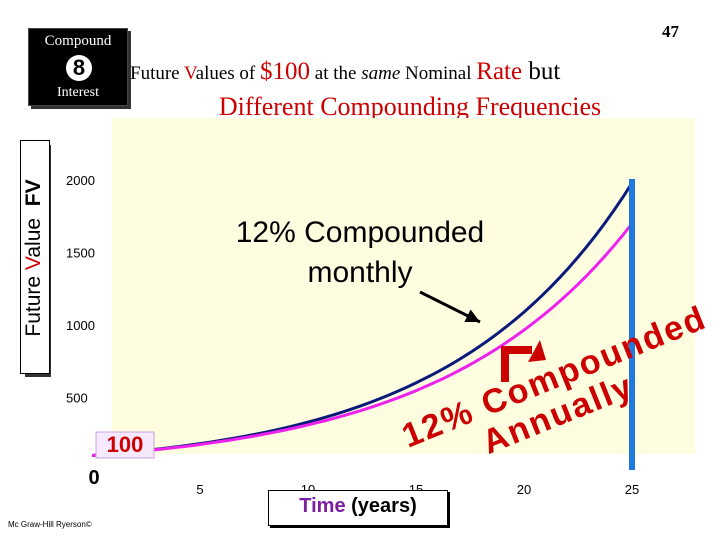 This screenshot has height=540, width=720. What do you see at coordinates (524, 489) in the screenshot?
I see `x-tick-label: 20` at bounding box center [524, 489].